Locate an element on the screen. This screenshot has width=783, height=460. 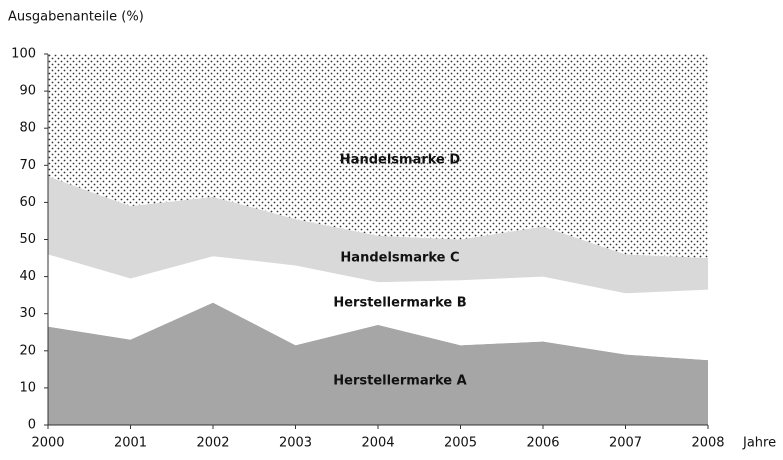
x-axis-label: Jahre is located at coordinates (759, 443).